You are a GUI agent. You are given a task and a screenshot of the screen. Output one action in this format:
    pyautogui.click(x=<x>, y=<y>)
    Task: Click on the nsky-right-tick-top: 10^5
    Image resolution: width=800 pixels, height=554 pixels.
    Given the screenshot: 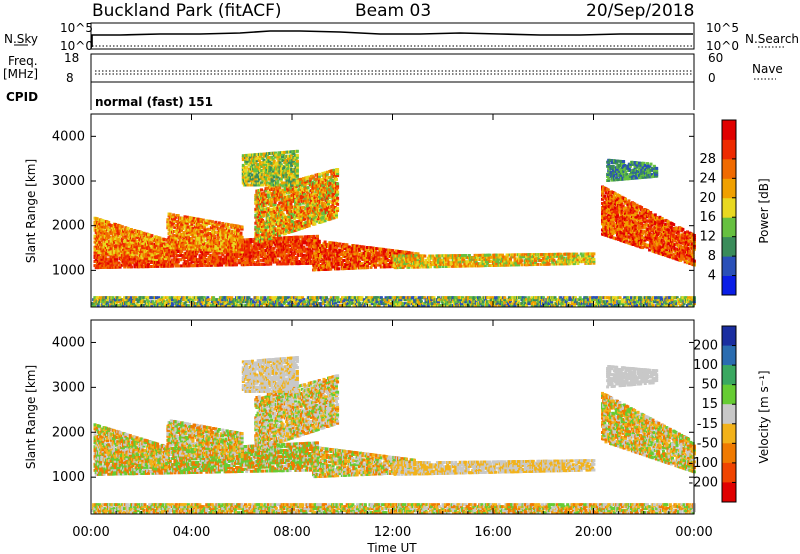 What is the action you would take?
    pyautogui.click(x=722, y=28)
    